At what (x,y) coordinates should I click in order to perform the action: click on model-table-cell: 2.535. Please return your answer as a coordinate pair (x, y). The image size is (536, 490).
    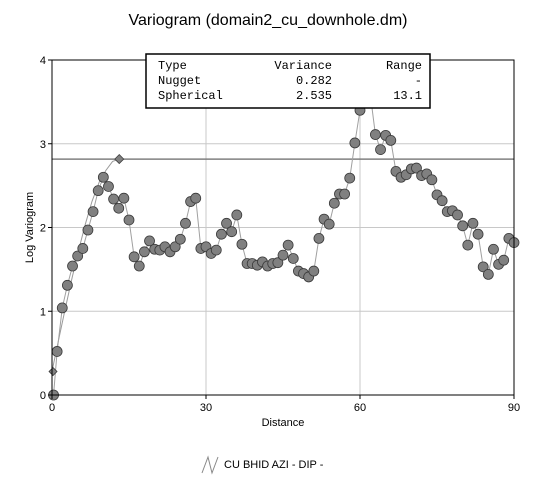
    Looking at the image, I should click on (314, 96).